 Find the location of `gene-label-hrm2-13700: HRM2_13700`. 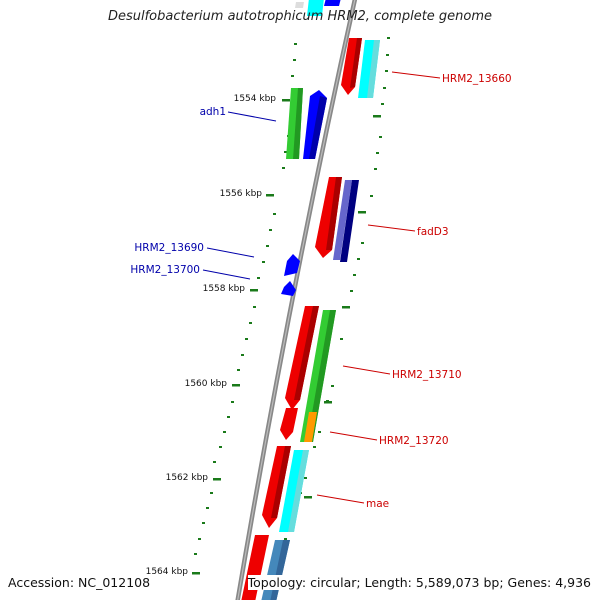

gene-label-hrm2-13700: HRM2_13700 is located at coordinates (165, 270).